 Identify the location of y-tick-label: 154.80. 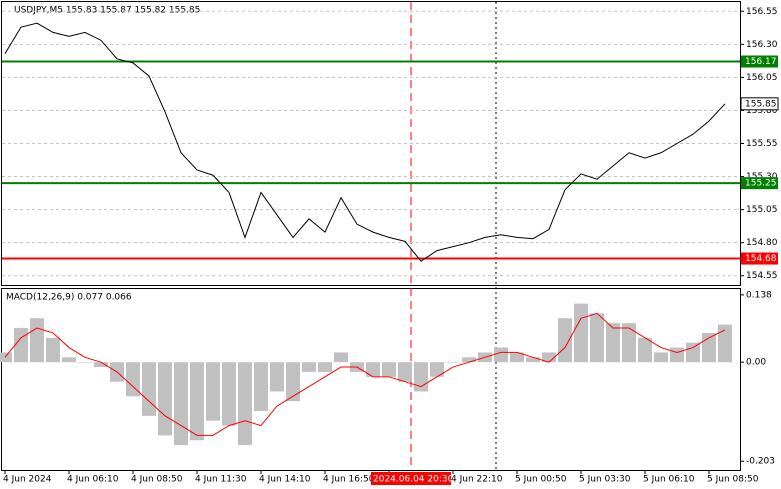
(762, 243).